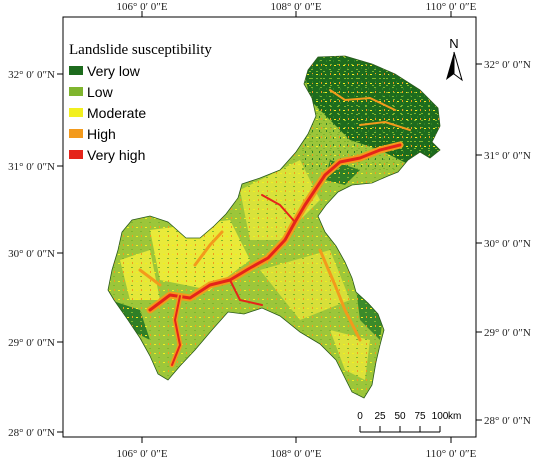 This screenshot has width=550, height=466. Describe the element at coordinates (101, 134) in the screenshot. I see `legend-label: High` at that location.